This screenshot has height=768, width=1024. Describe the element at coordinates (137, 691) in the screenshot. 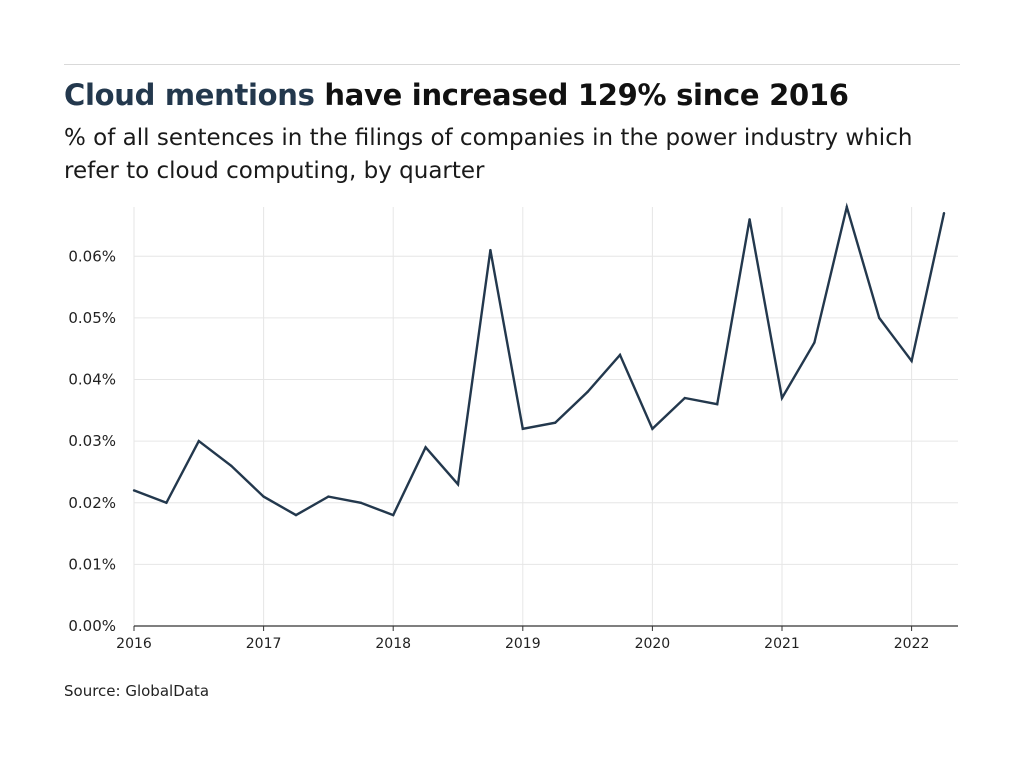

I see `source-note: Source: GlobalData` at that location.